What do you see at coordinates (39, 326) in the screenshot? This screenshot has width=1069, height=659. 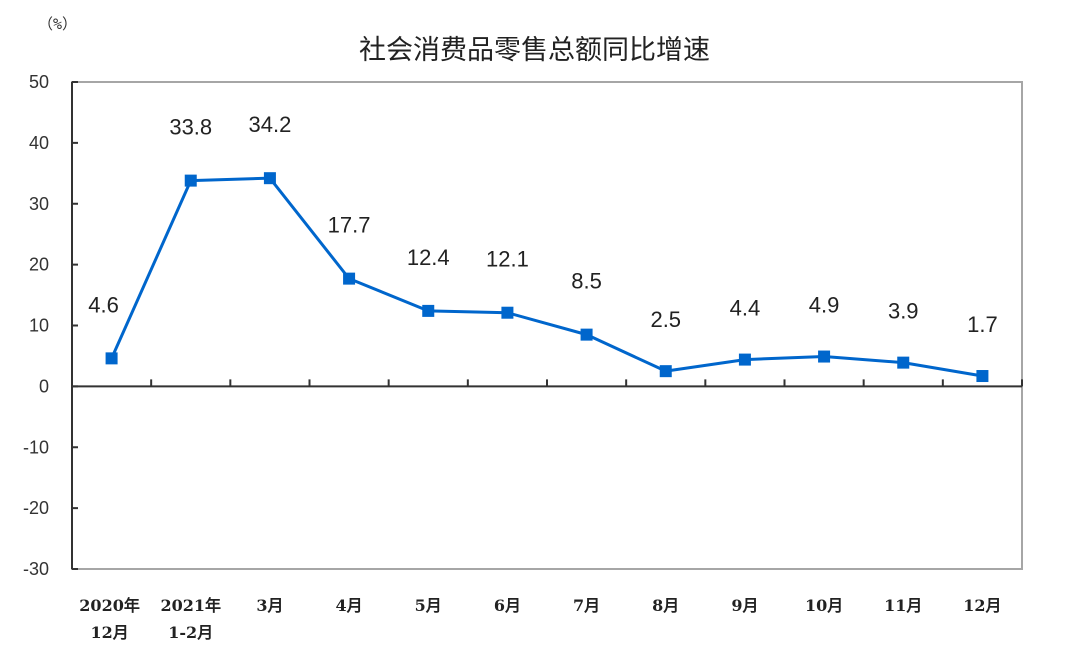 I see `y-tick-label: 10` at bounding box center [39, 326].